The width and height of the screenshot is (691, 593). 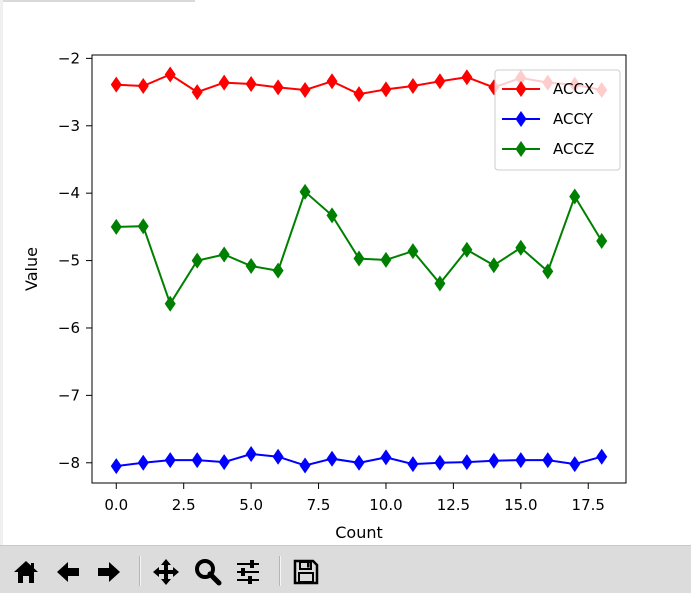 What do you see at coordinates (97, 1) in the screenshot?
I see `window-top-strip` at bounding box center [97, 1].